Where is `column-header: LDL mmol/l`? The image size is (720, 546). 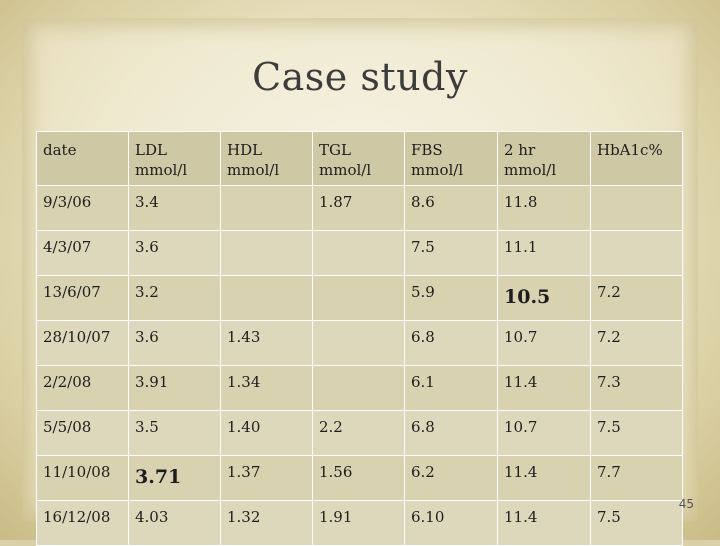
column-header: LDL mmol/l is located at coordinates (174, 158).